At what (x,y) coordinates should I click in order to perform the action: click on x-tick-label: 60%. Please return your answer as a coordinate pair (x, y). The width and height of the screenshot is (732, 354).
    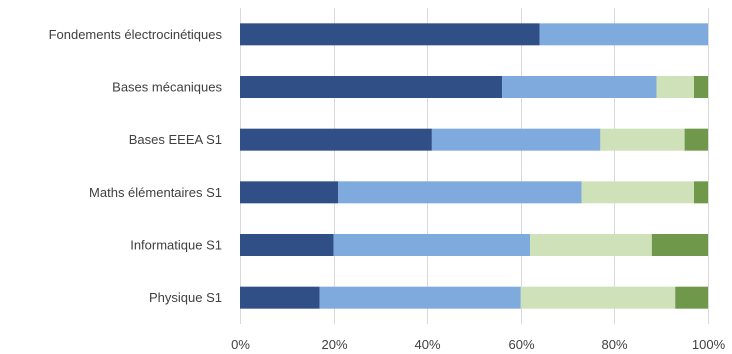
    Looking at the image, I should click on (521, 344).